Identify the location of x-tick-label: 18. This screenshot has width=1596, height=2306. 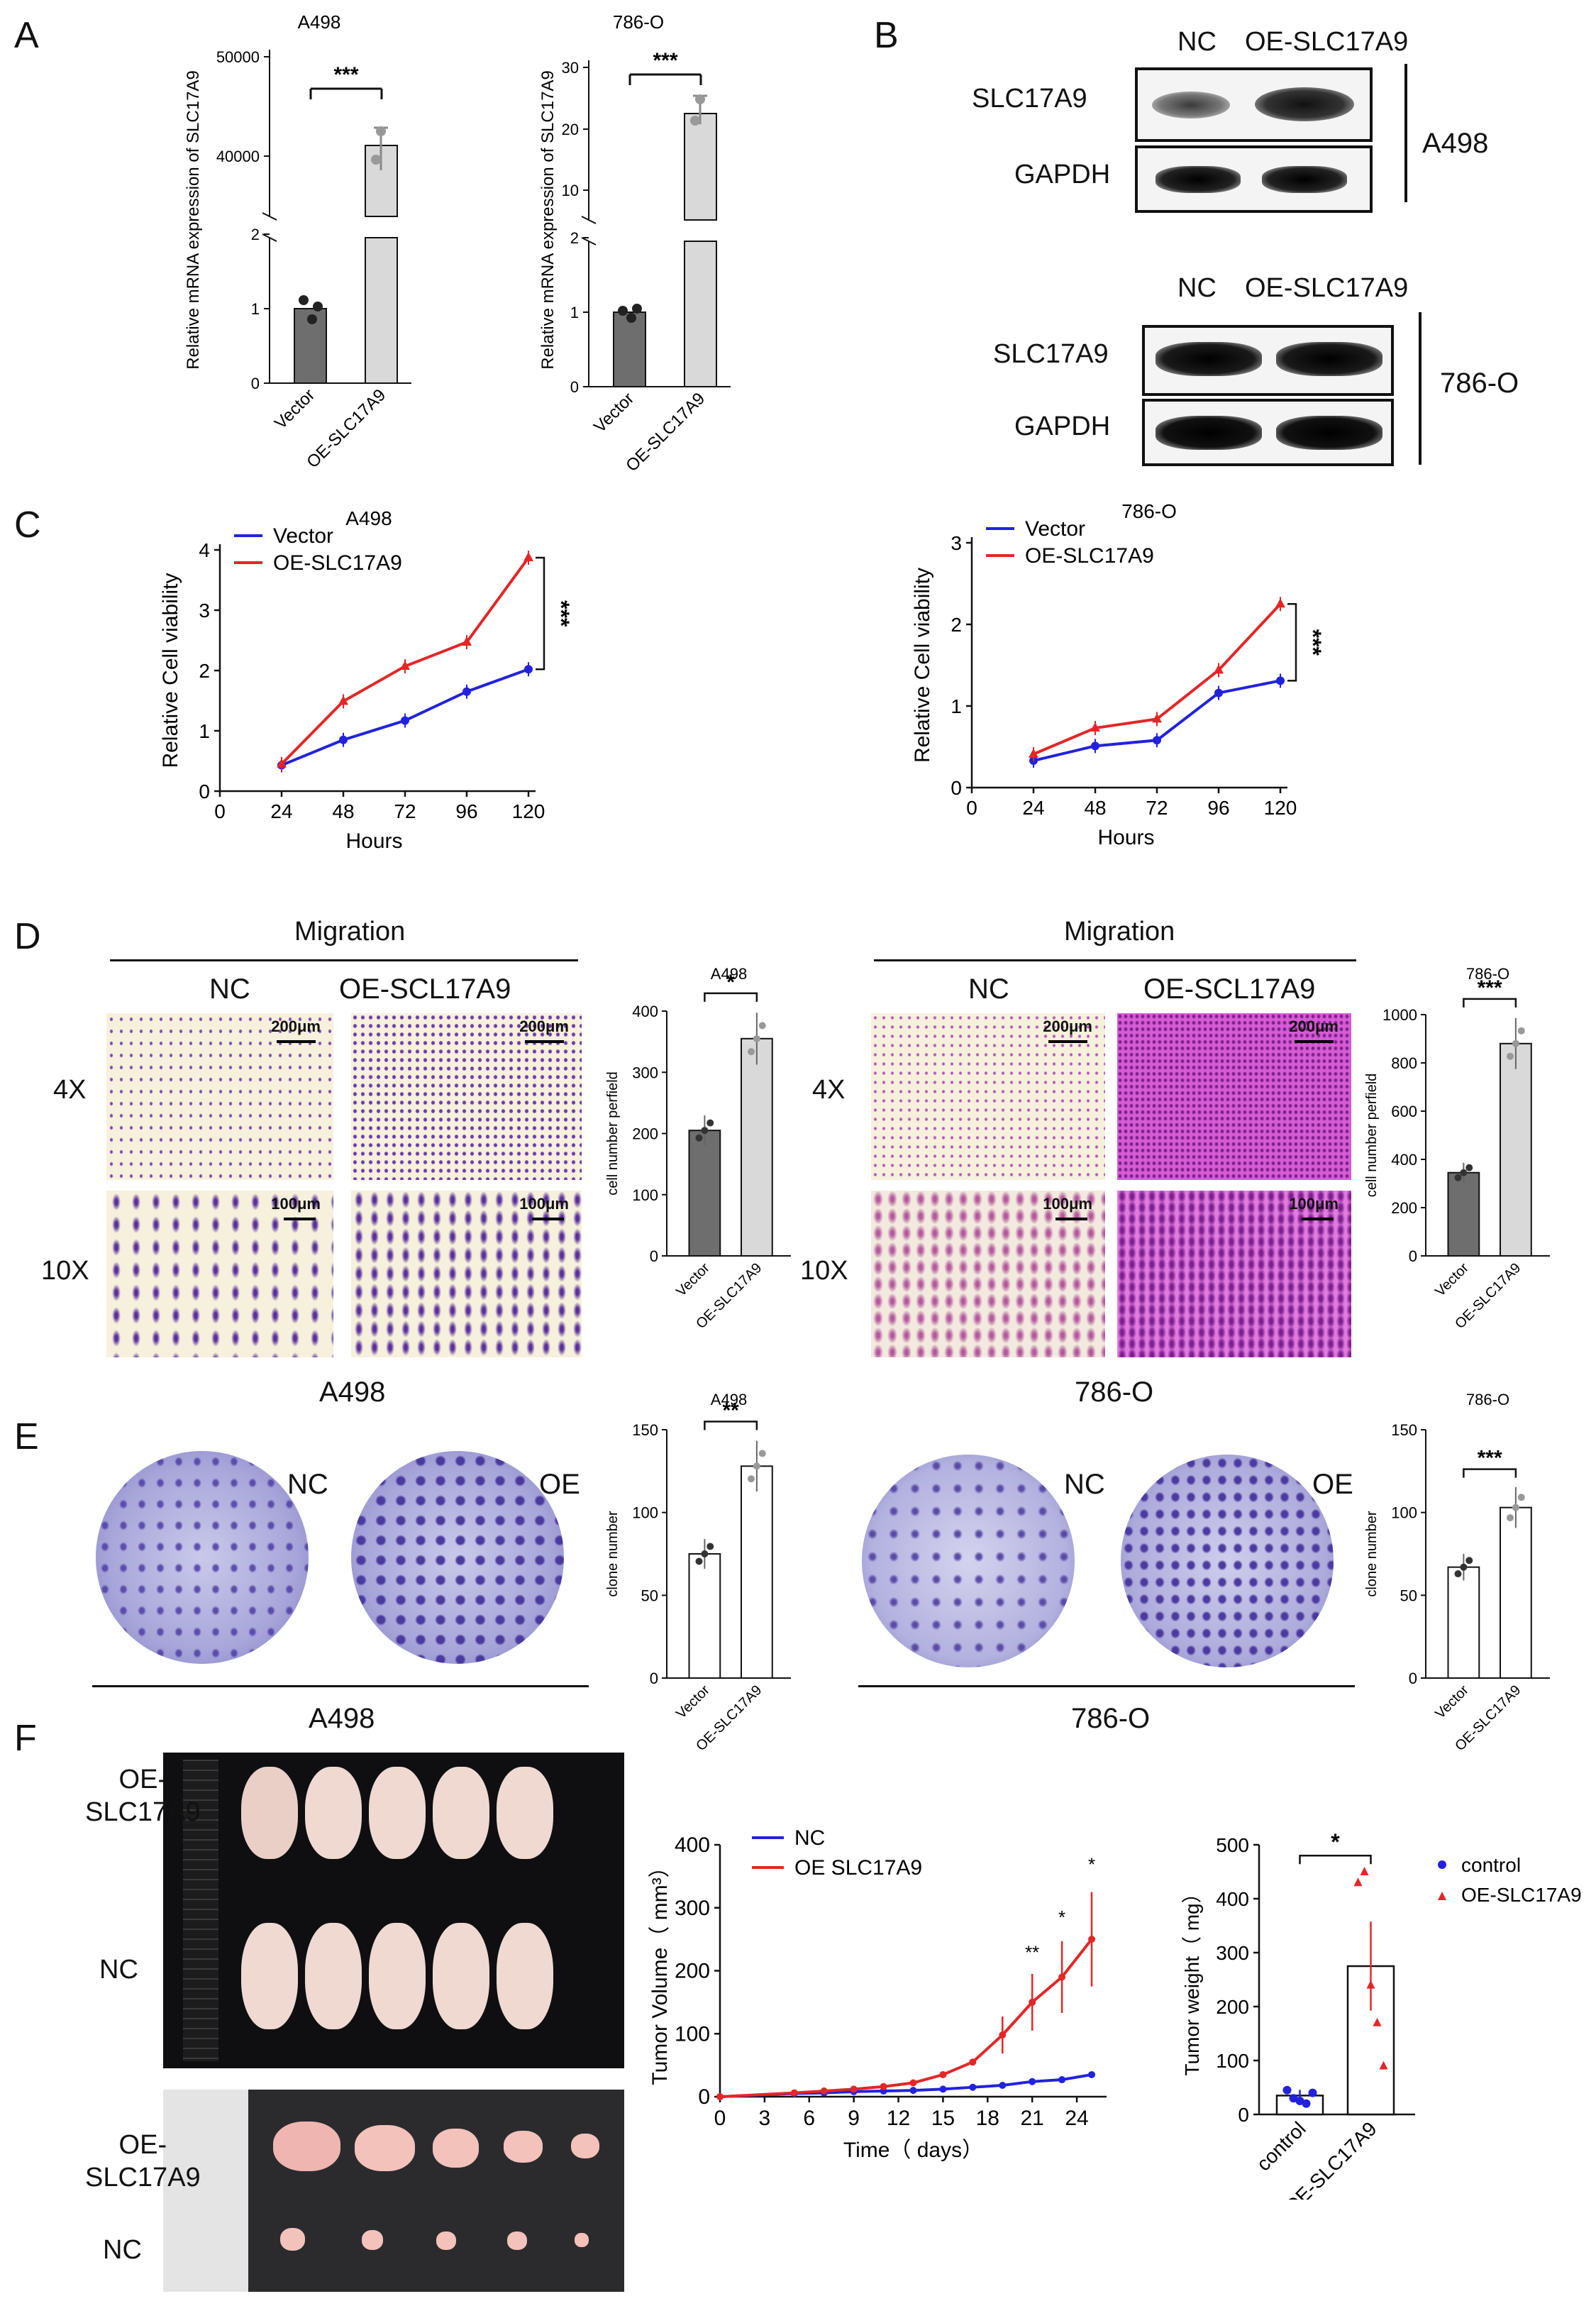
(988, 2118).